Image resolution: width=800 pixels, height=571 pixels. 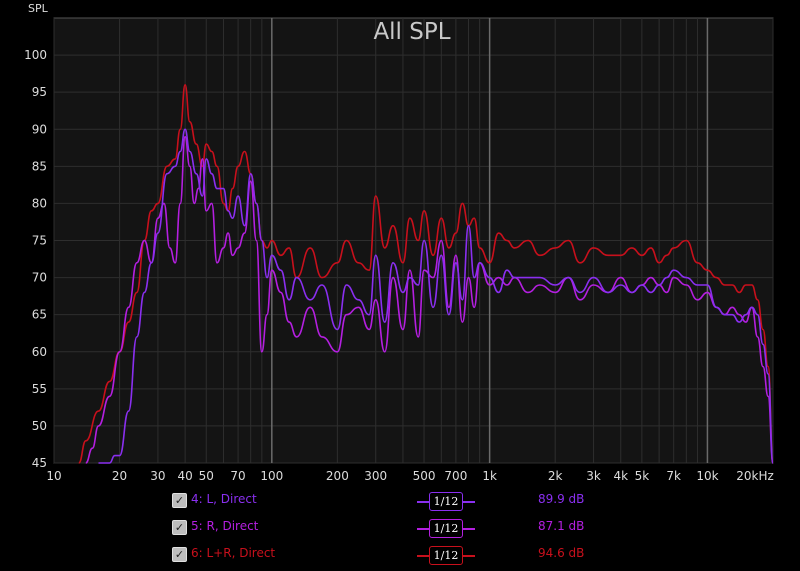 What do you see at coordinates (224, 499) in the screenshot?
I see `legend-label: 4: L, Direct` at bounding box center [224, 499].